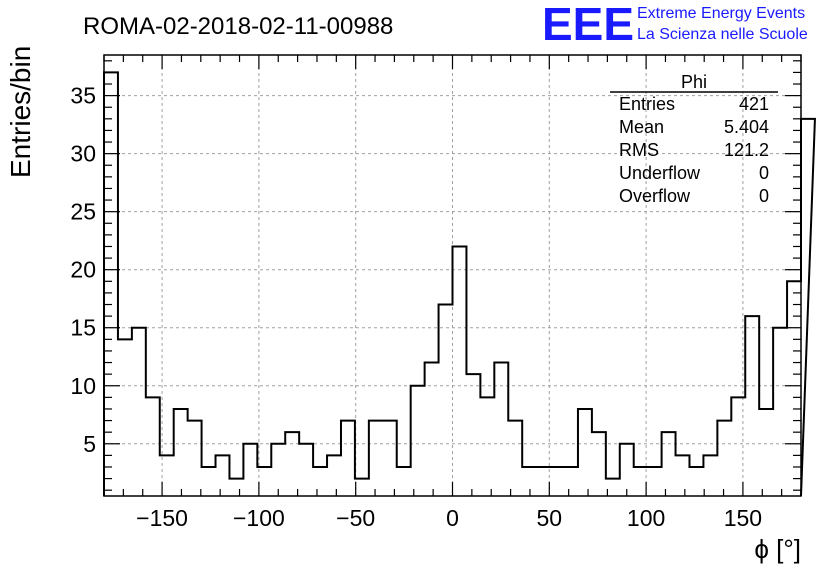  What do you see at coordinates (355, 518) in the screenshot?
I see `x-tick-label: −50` at bounding box center [355, 518].